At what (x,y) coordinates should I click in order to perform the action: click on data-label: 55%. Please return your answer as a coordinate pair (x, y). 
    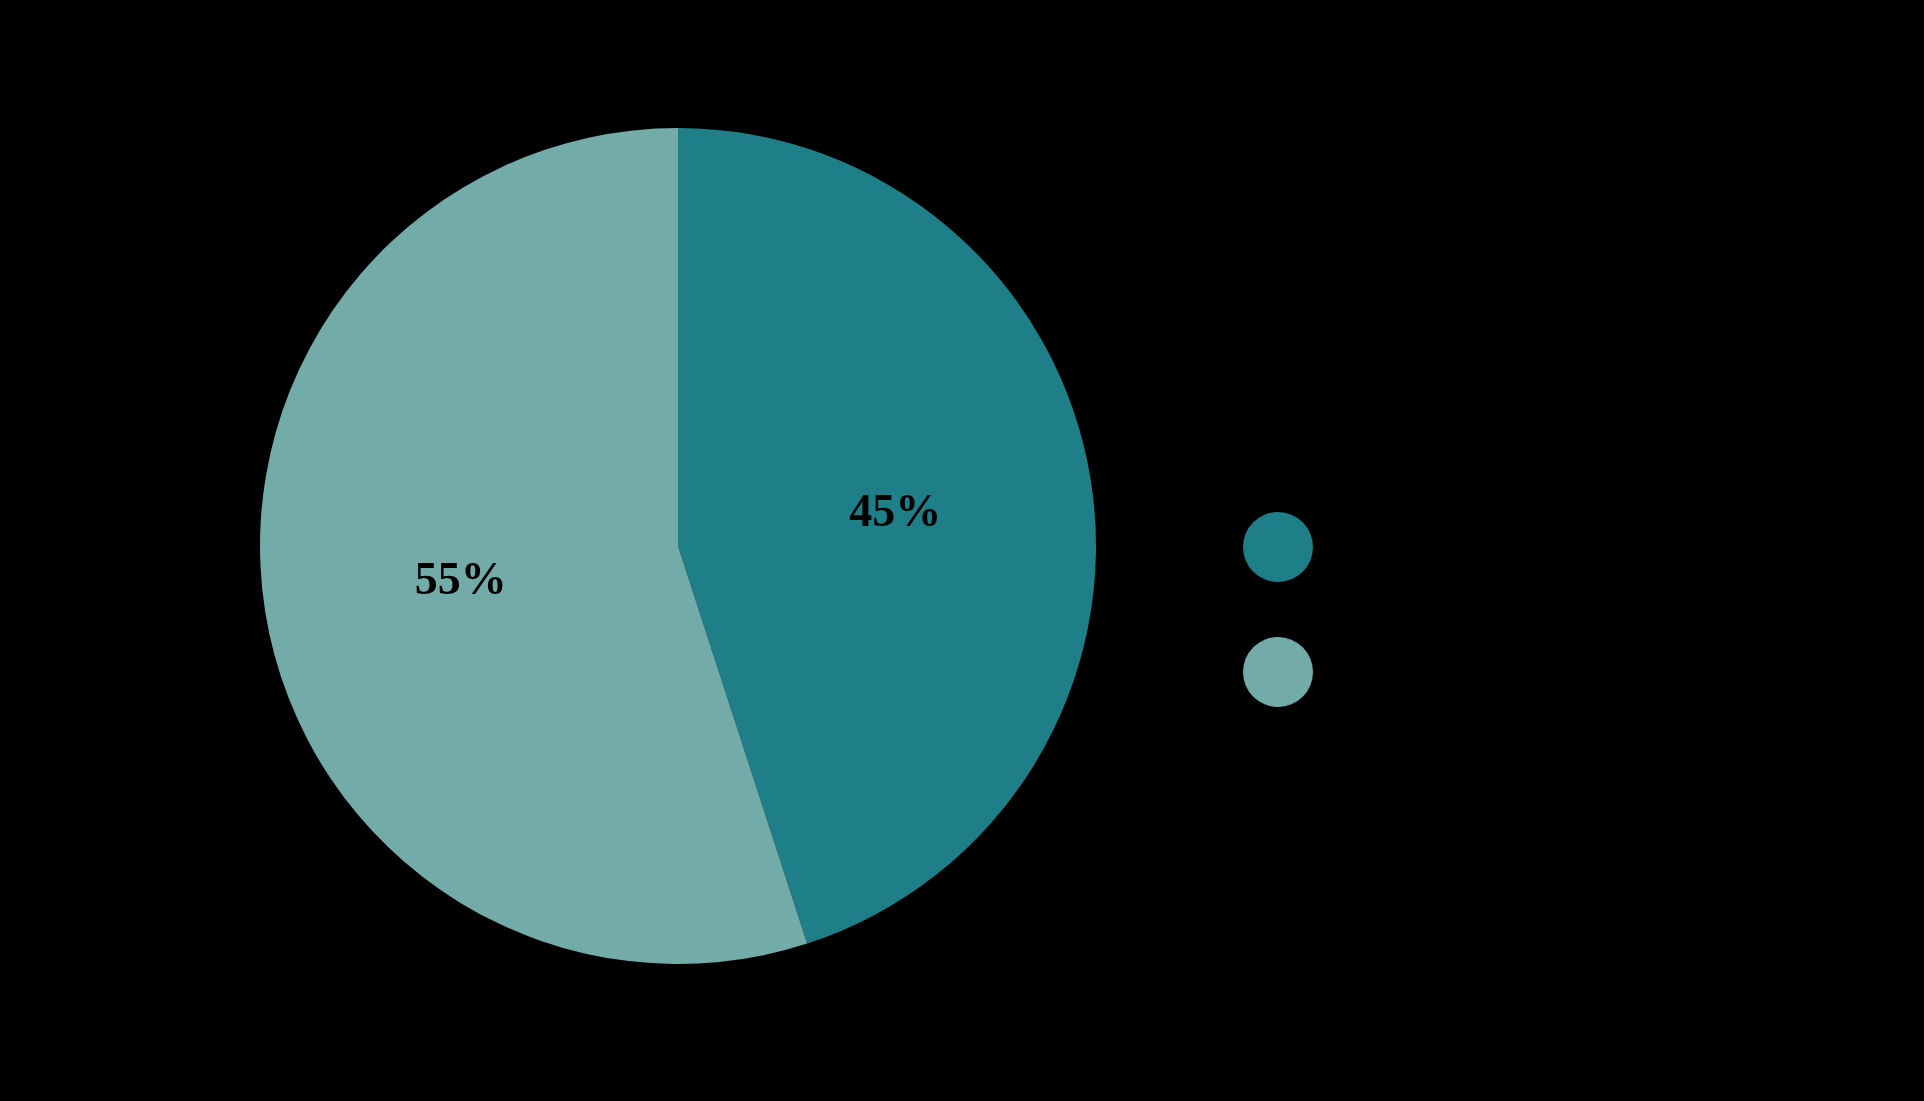
    Looking at the image, I should click on (460, 579).